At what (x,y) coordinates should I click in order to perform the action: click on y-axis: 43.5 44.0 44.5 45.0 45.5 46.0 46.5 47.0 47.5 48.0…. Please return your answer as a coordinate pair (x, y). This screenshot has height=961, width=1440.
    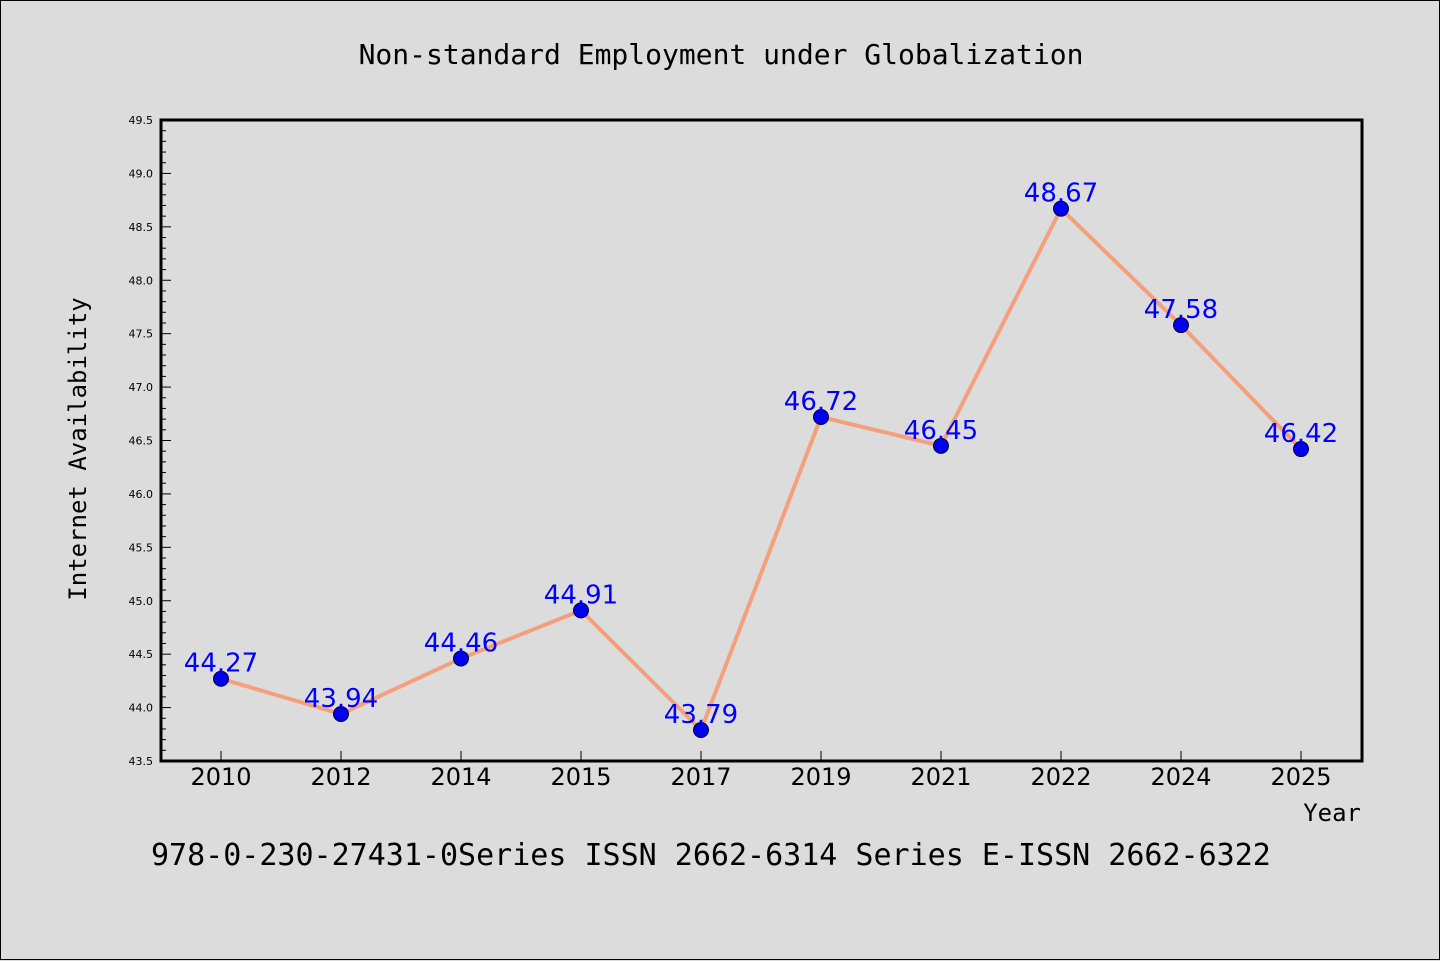
    Looking at the image, I should click on (150, 441).